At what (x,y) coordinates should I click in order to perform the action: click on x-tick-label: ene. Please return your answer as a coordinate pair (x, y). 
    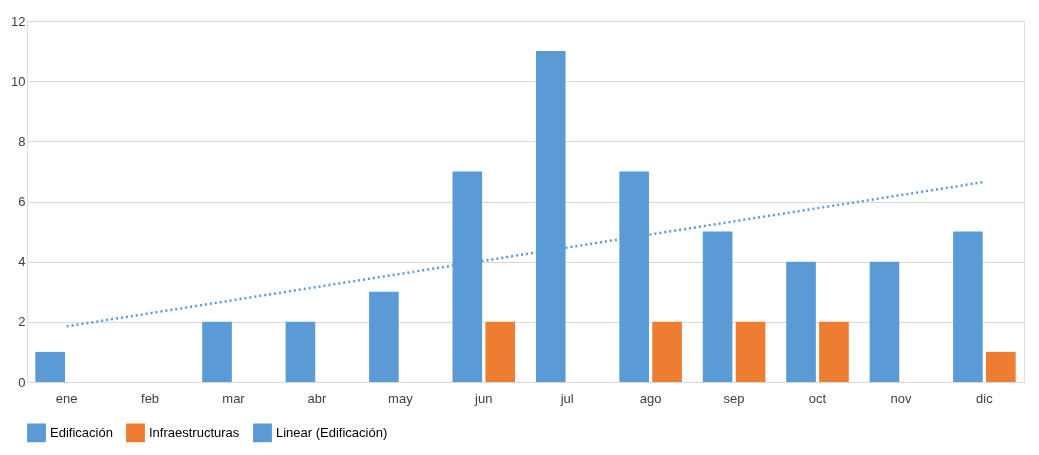
    Looking at the image, I should click on (66, 398).